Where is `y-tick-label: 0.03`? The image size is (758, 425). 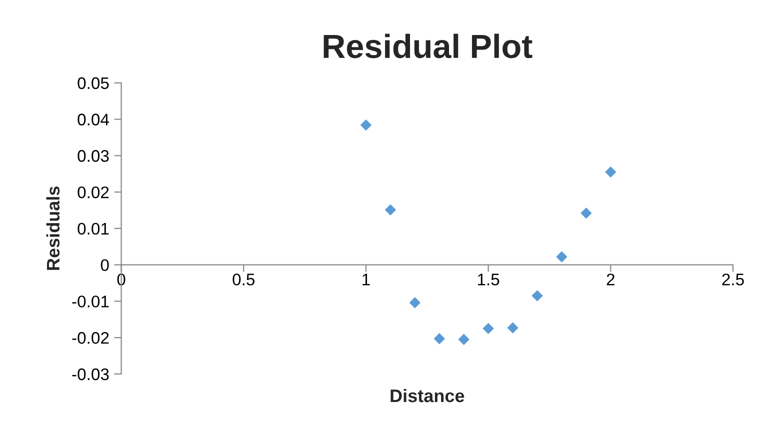
y-tick-label: 0.03 is located at coordinates (93, 156).